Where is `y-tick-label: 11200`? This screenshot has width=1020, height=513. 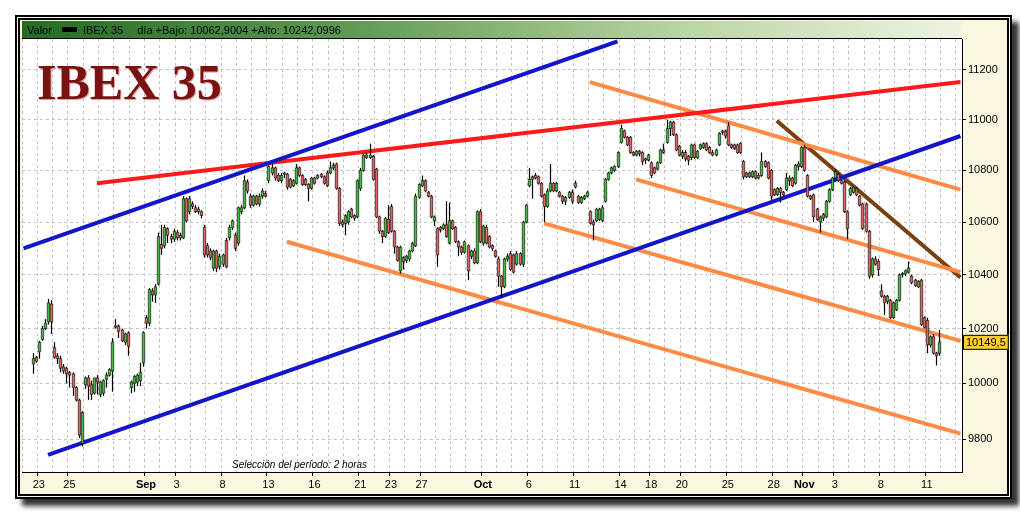 y-tick-label: 11200 is located at coordinates (983, 68).